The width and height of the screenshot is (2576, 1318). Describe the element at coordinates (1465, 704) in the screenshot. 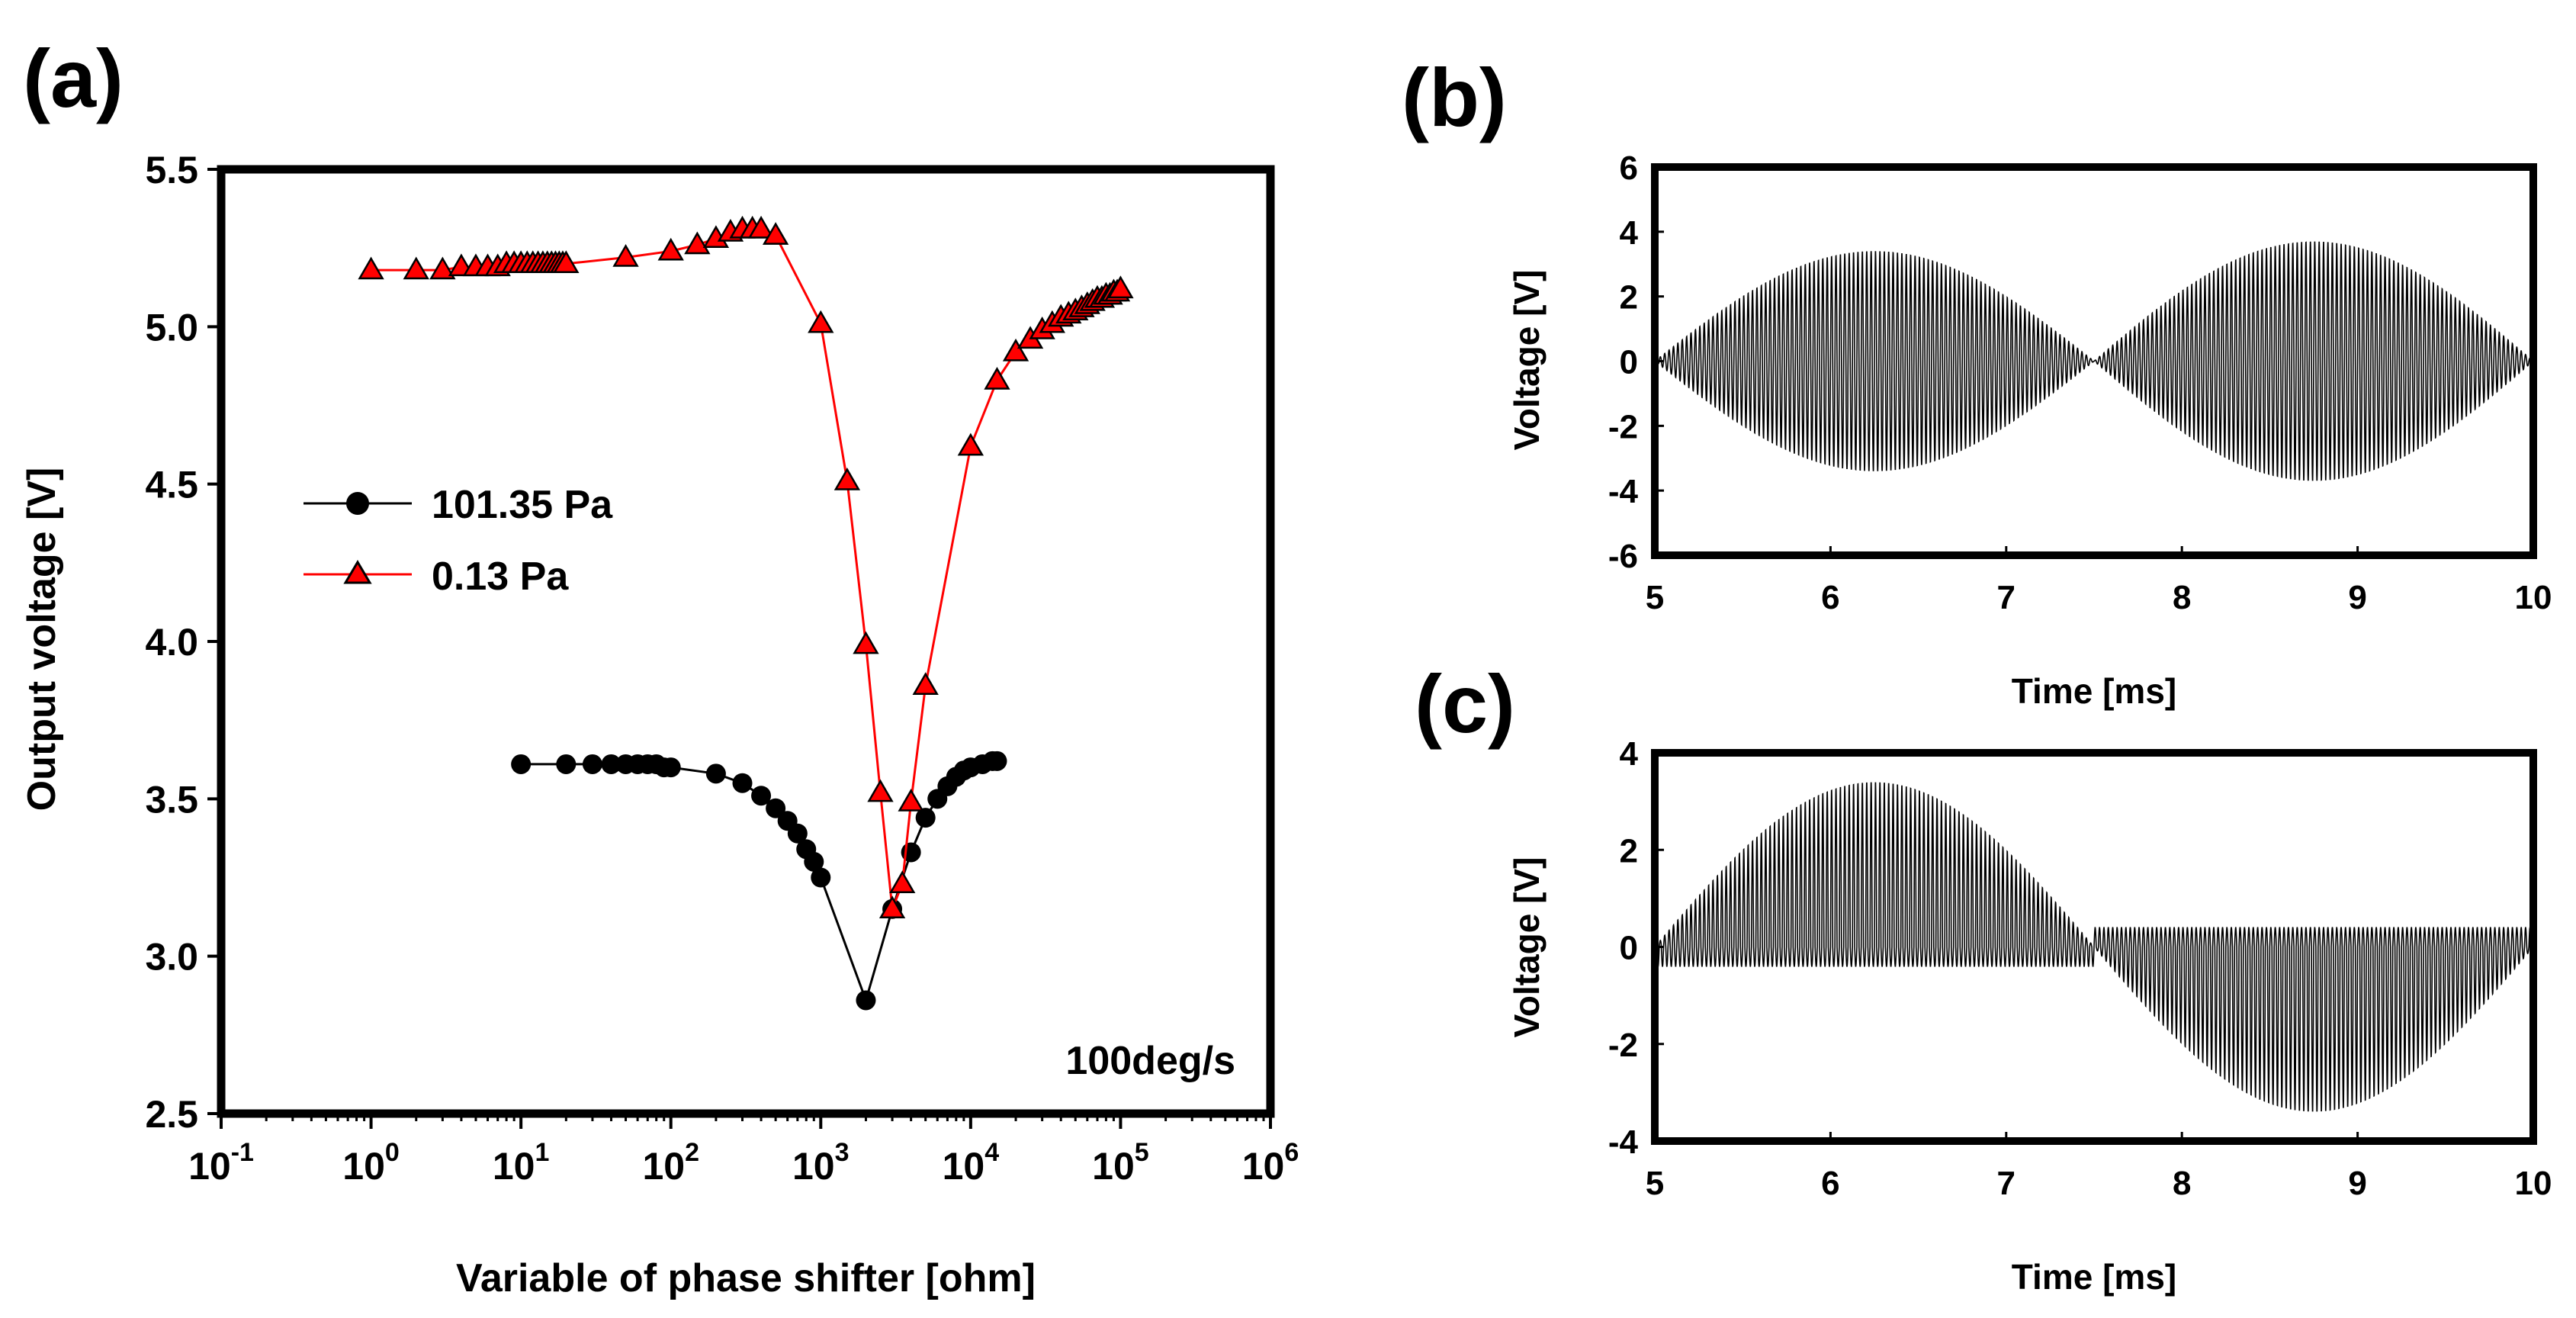

I see `panel-c-label: (c)` at that location.